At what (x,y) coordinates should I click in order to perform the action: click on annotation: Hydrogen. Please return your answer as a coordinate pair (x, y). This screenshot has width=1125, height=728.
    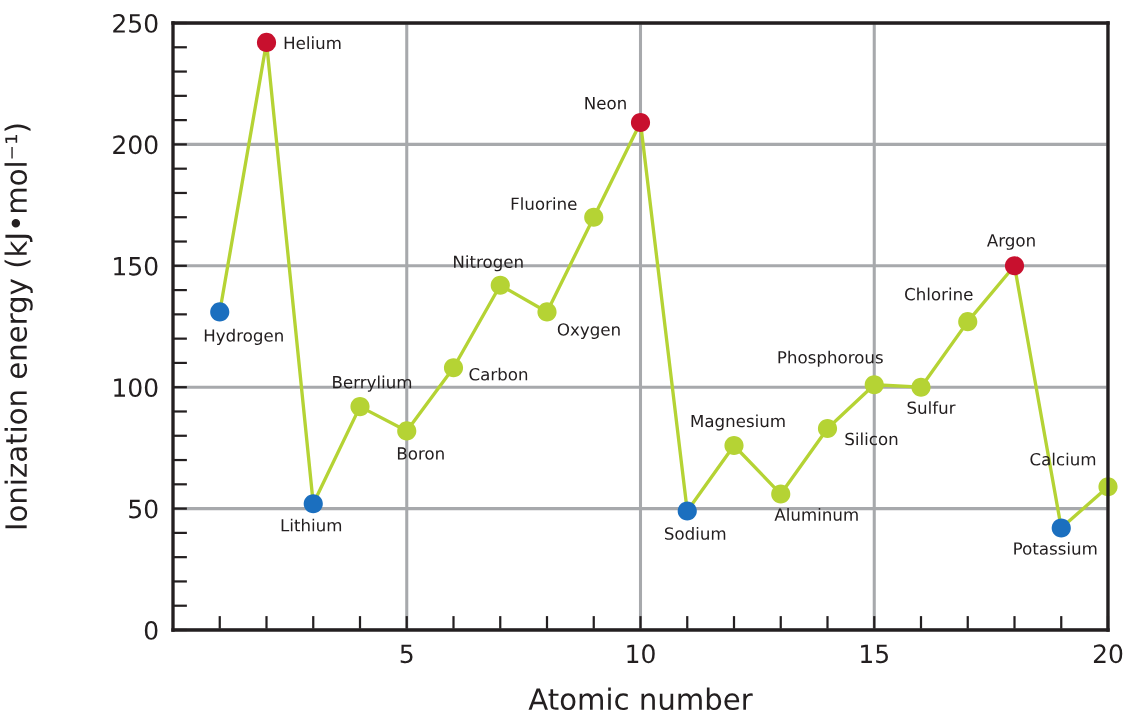
    Looking at the image, I should click on (243, 336).